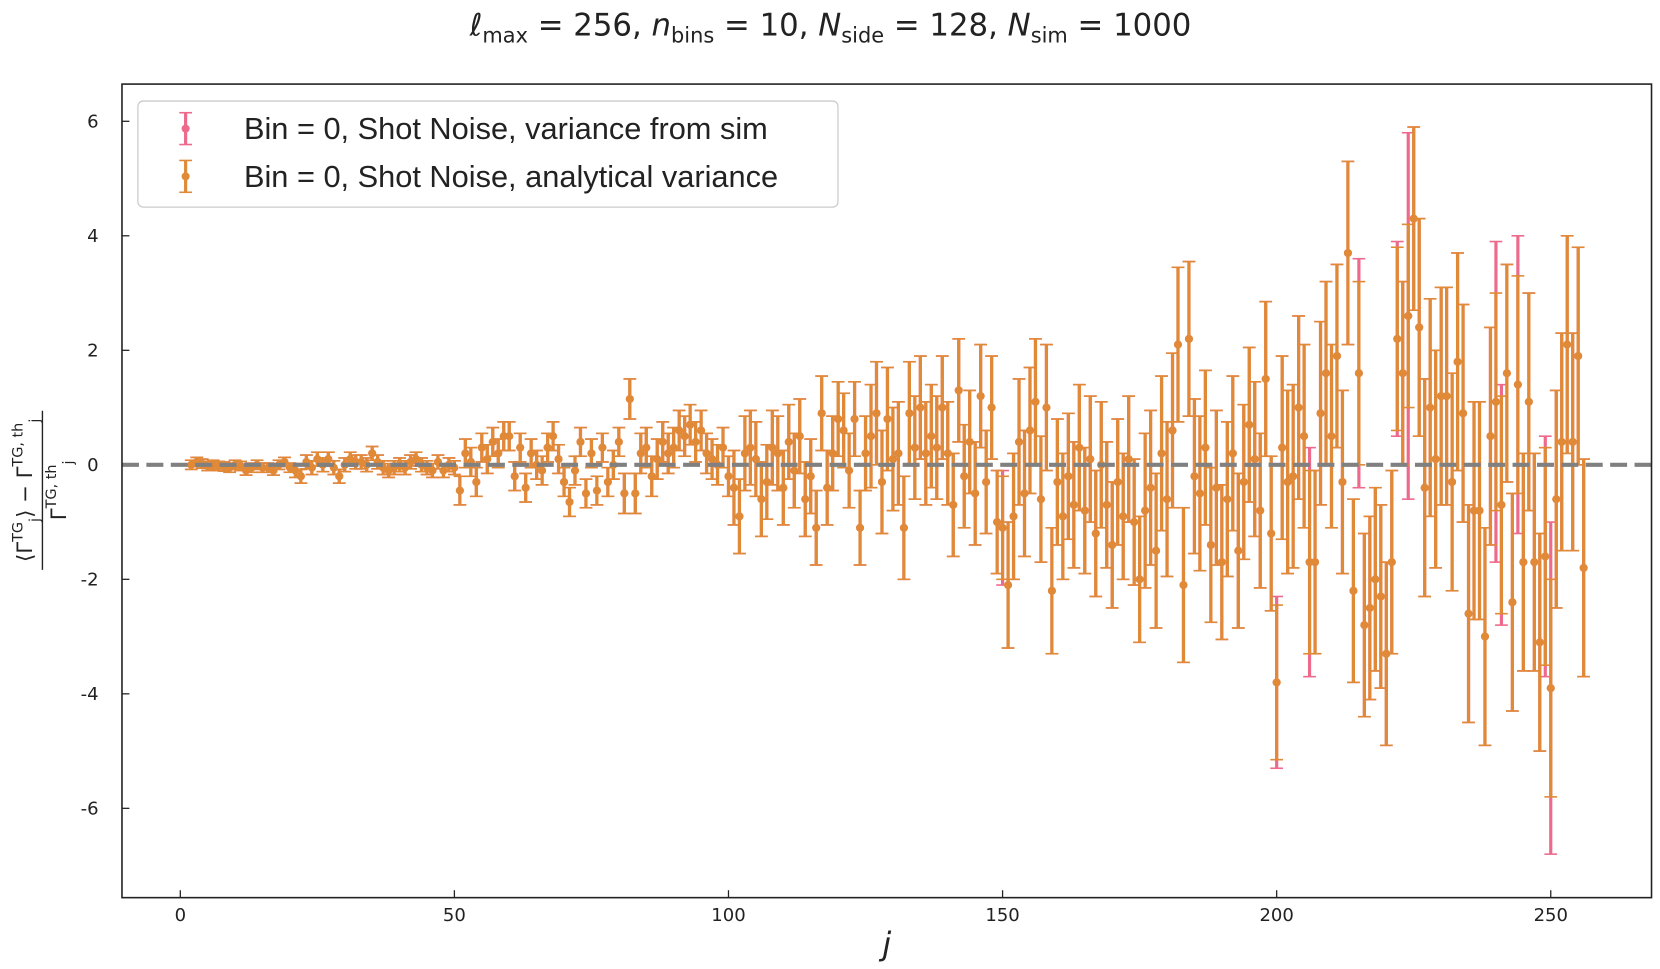  I want to click on text-segment: ⟩ − Γ, so click(25, 492).